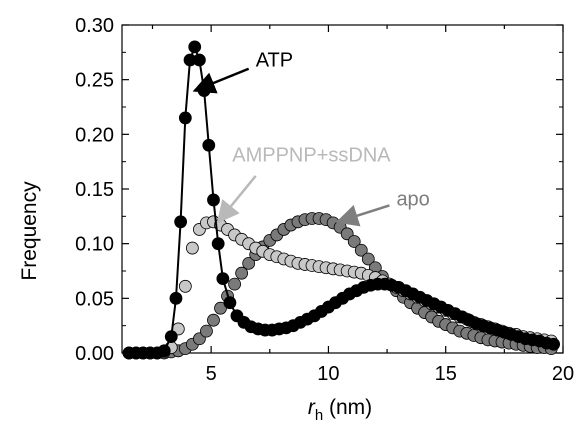 Image resolution: width=577 pixels, height=421 pixels. I want to click on x-tick-label: 20, so click(563, 374).